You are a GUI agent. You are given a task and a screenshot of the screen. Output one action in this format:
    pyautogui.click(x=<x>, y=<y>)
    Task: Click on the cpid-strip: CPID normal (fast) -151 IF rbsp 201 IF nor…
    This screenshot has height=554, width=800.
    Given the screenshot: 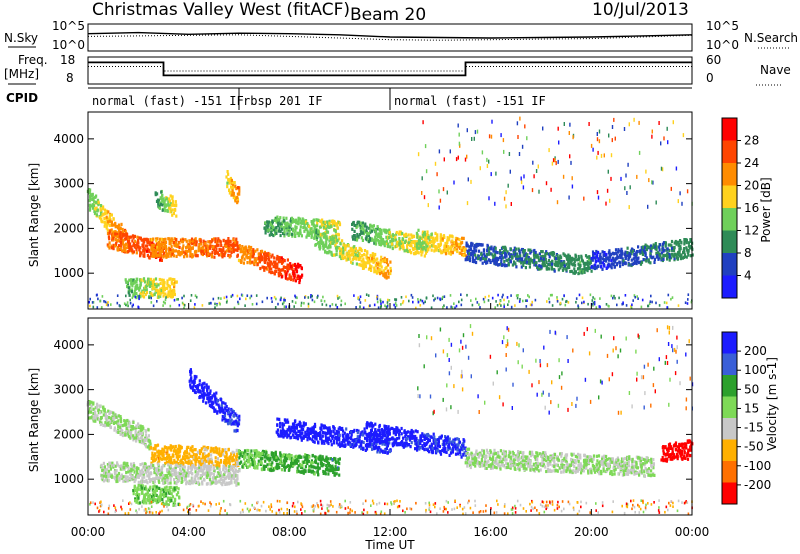 What is the action you would take?
    pyautogui.click(x=349, y=98)
    